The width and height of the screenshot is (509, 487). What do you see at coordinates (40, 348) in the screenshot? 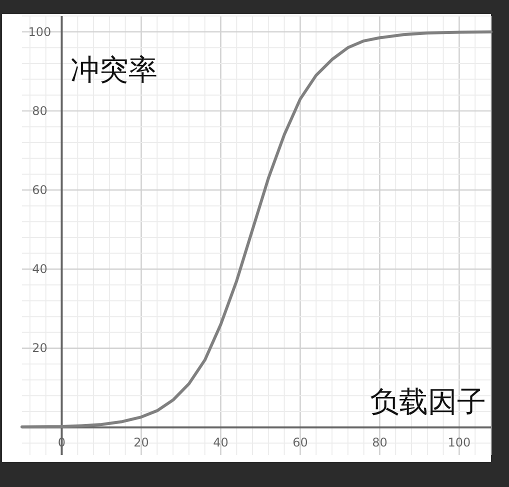
I see `y-tick-label: 20` at bounding box center [40, 348].